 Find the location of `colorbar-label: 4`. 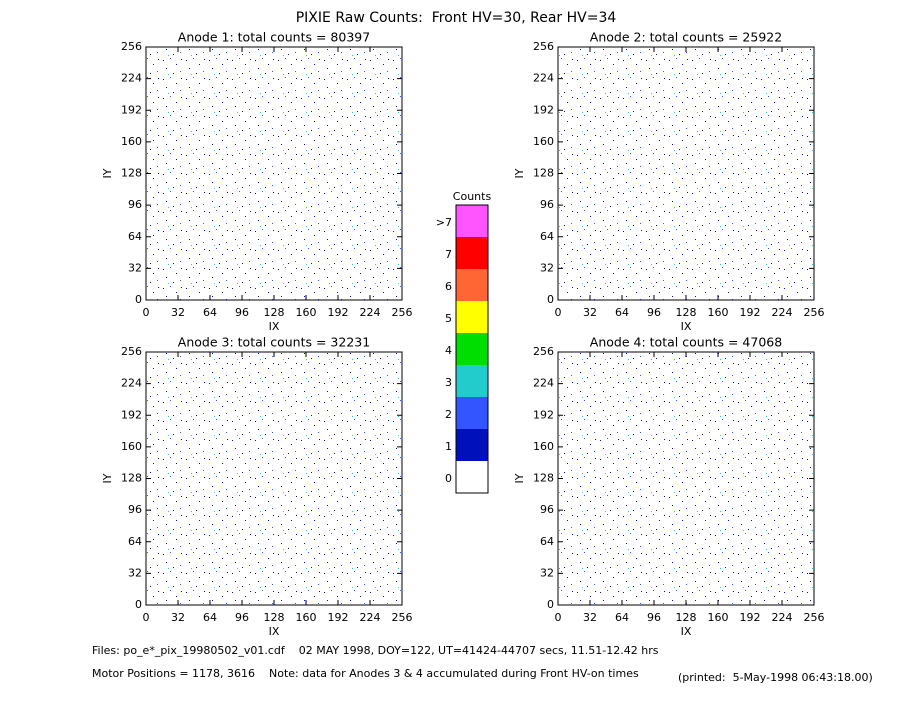

colorbar-label: 4 is located at coordinates (448, 350).